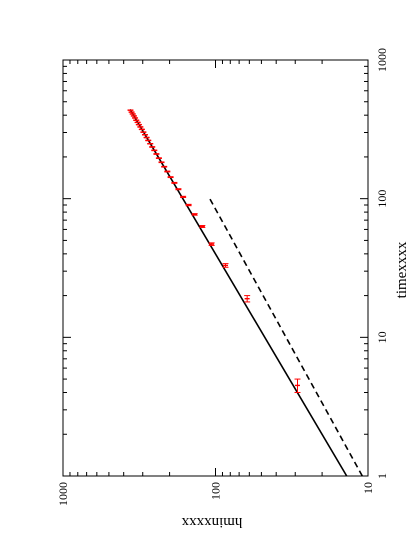  What do you see at coordinates (382, 476) in the screenshot?
I see `x-tick-label: 1` at bounding box center [382, 476].